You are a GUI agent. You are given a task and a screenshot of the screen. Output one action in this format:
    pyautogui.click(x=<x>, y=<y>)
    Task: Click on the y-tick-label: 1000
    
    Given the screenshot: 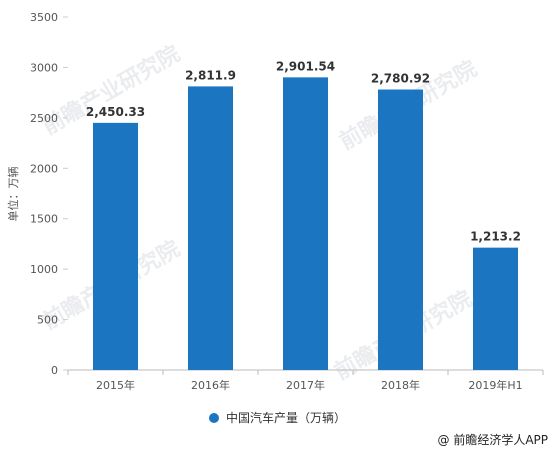 What is the action you would take?
    pyautogui.click(x=44, y=269)
    